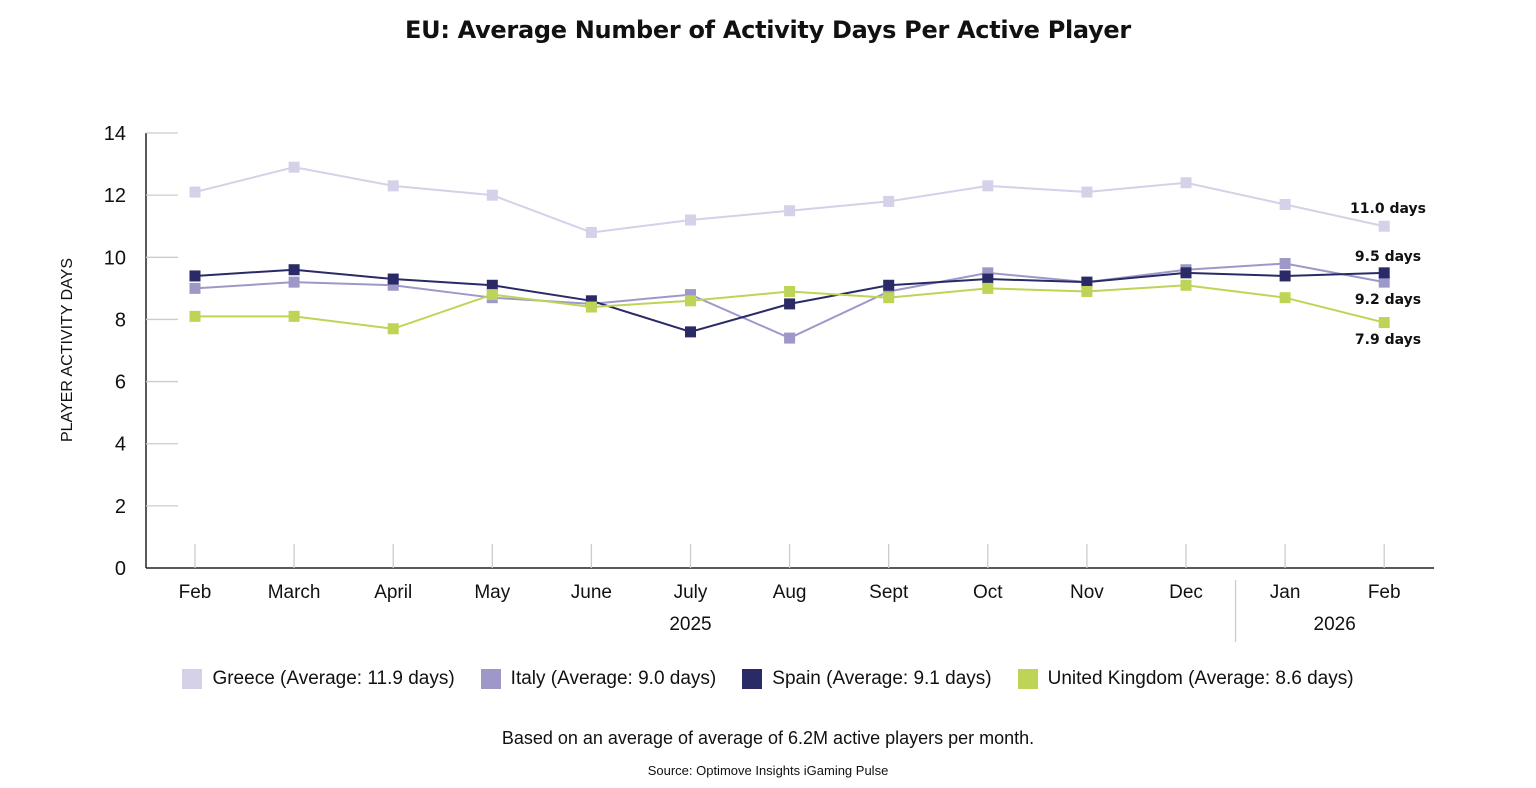 Image resolution: width=1536 pixels, height=788 pixels. I want to click on year-group-label: 2025, so click(690, 624).